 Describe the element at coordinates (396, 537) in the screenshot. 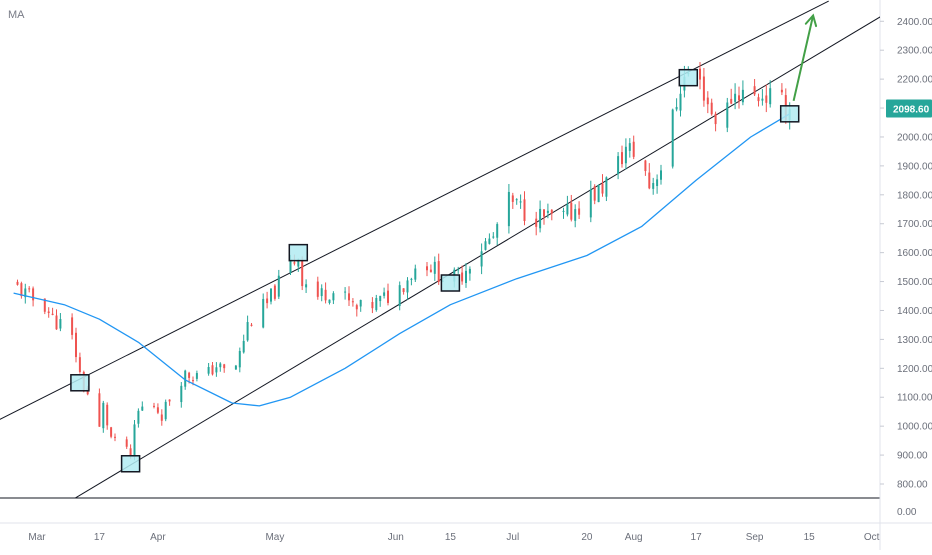

I see `time-axis-tick: Jun` at that location.